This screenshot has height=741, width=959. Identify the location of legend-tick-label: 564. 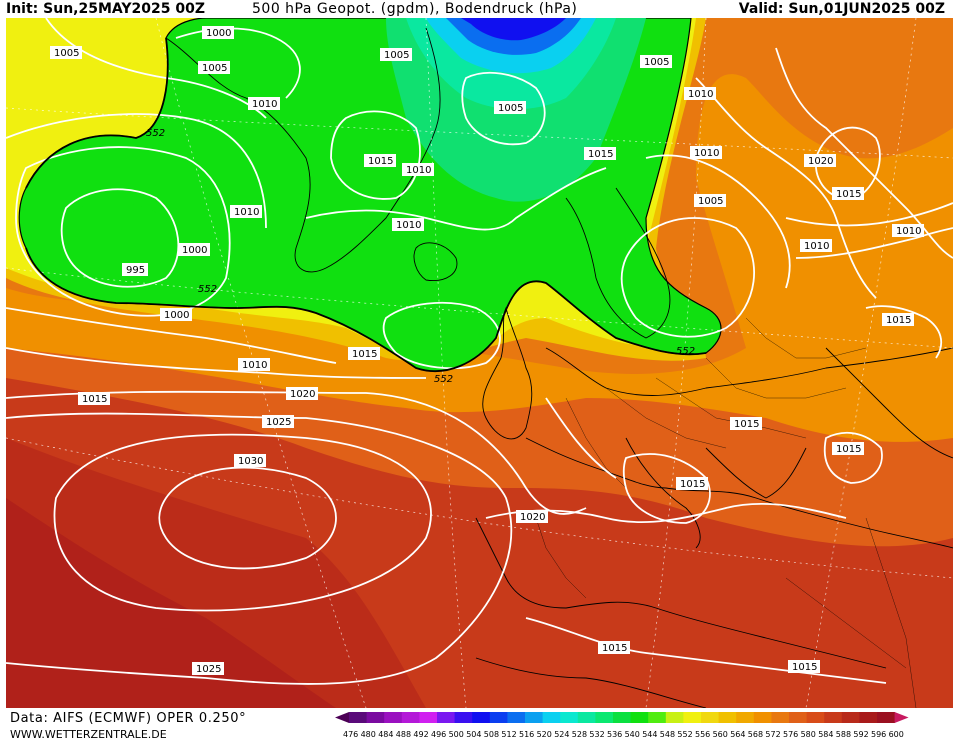
(737, 734).